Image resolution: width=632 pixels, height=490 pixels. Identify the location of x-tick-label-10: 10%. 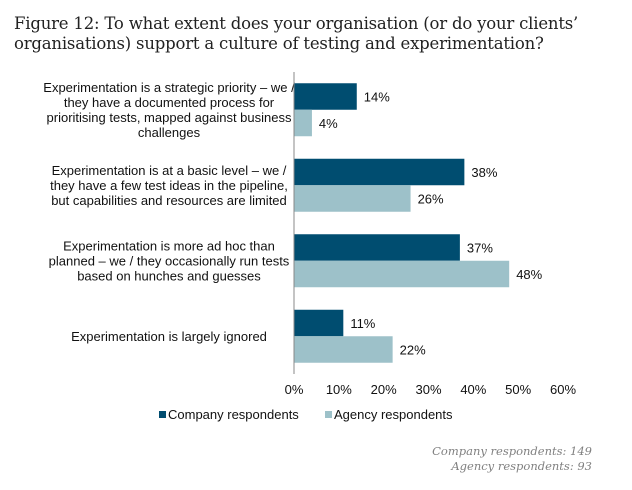
(339, 389).